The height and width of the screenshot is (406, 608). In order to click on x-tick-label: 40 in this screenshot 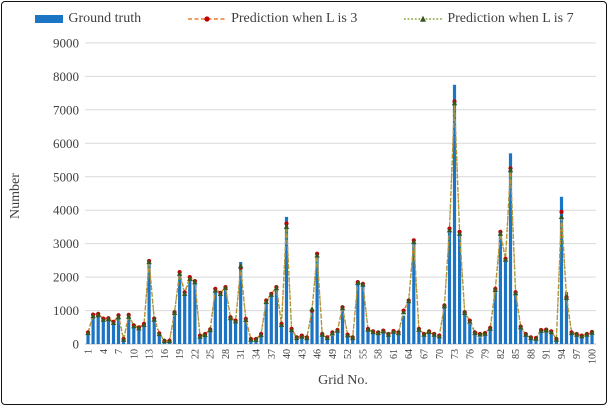, I will do `click(287, 354)`.